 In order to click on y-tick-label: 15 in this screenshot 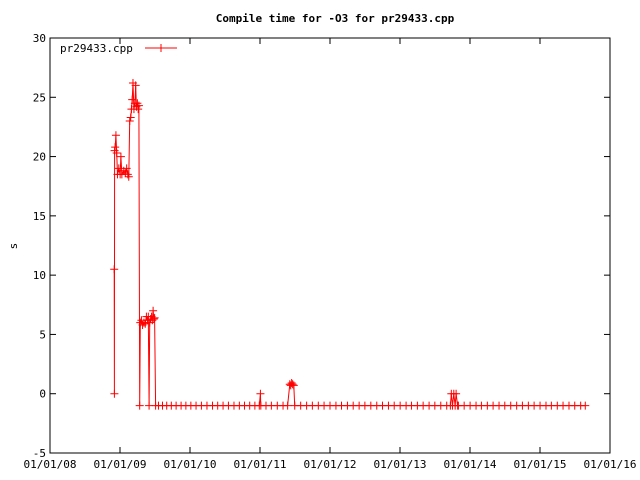, I will do `click(39, 216)`.